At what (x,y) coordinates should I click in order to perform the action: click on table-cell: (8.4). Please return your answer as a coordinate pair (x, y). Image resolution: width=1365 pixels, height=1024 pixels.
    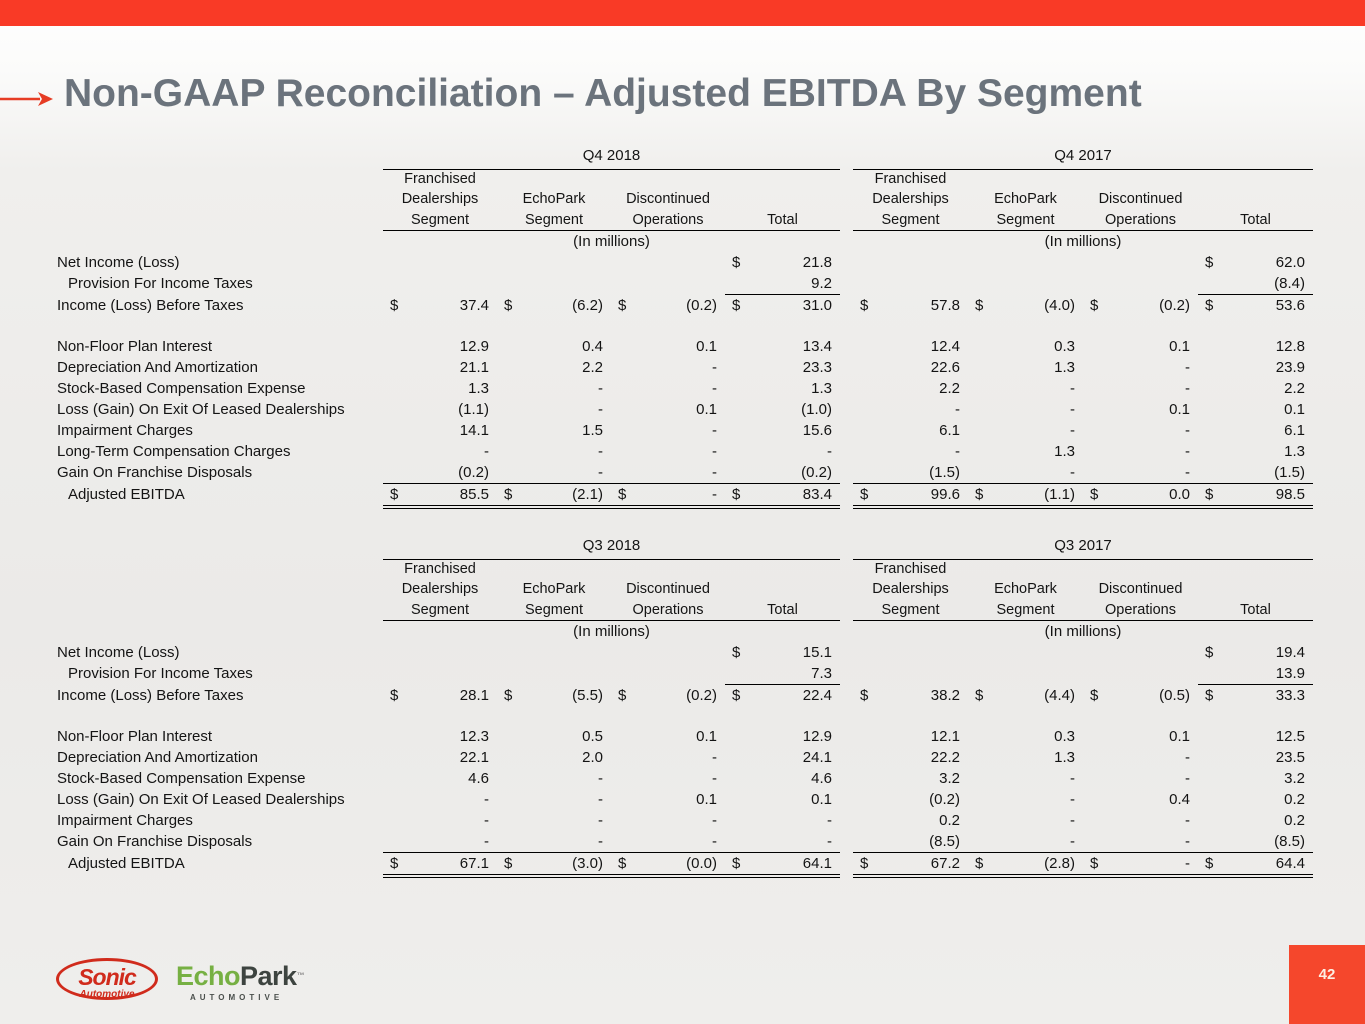
    Looking at the image, I should click on (1255, 284).